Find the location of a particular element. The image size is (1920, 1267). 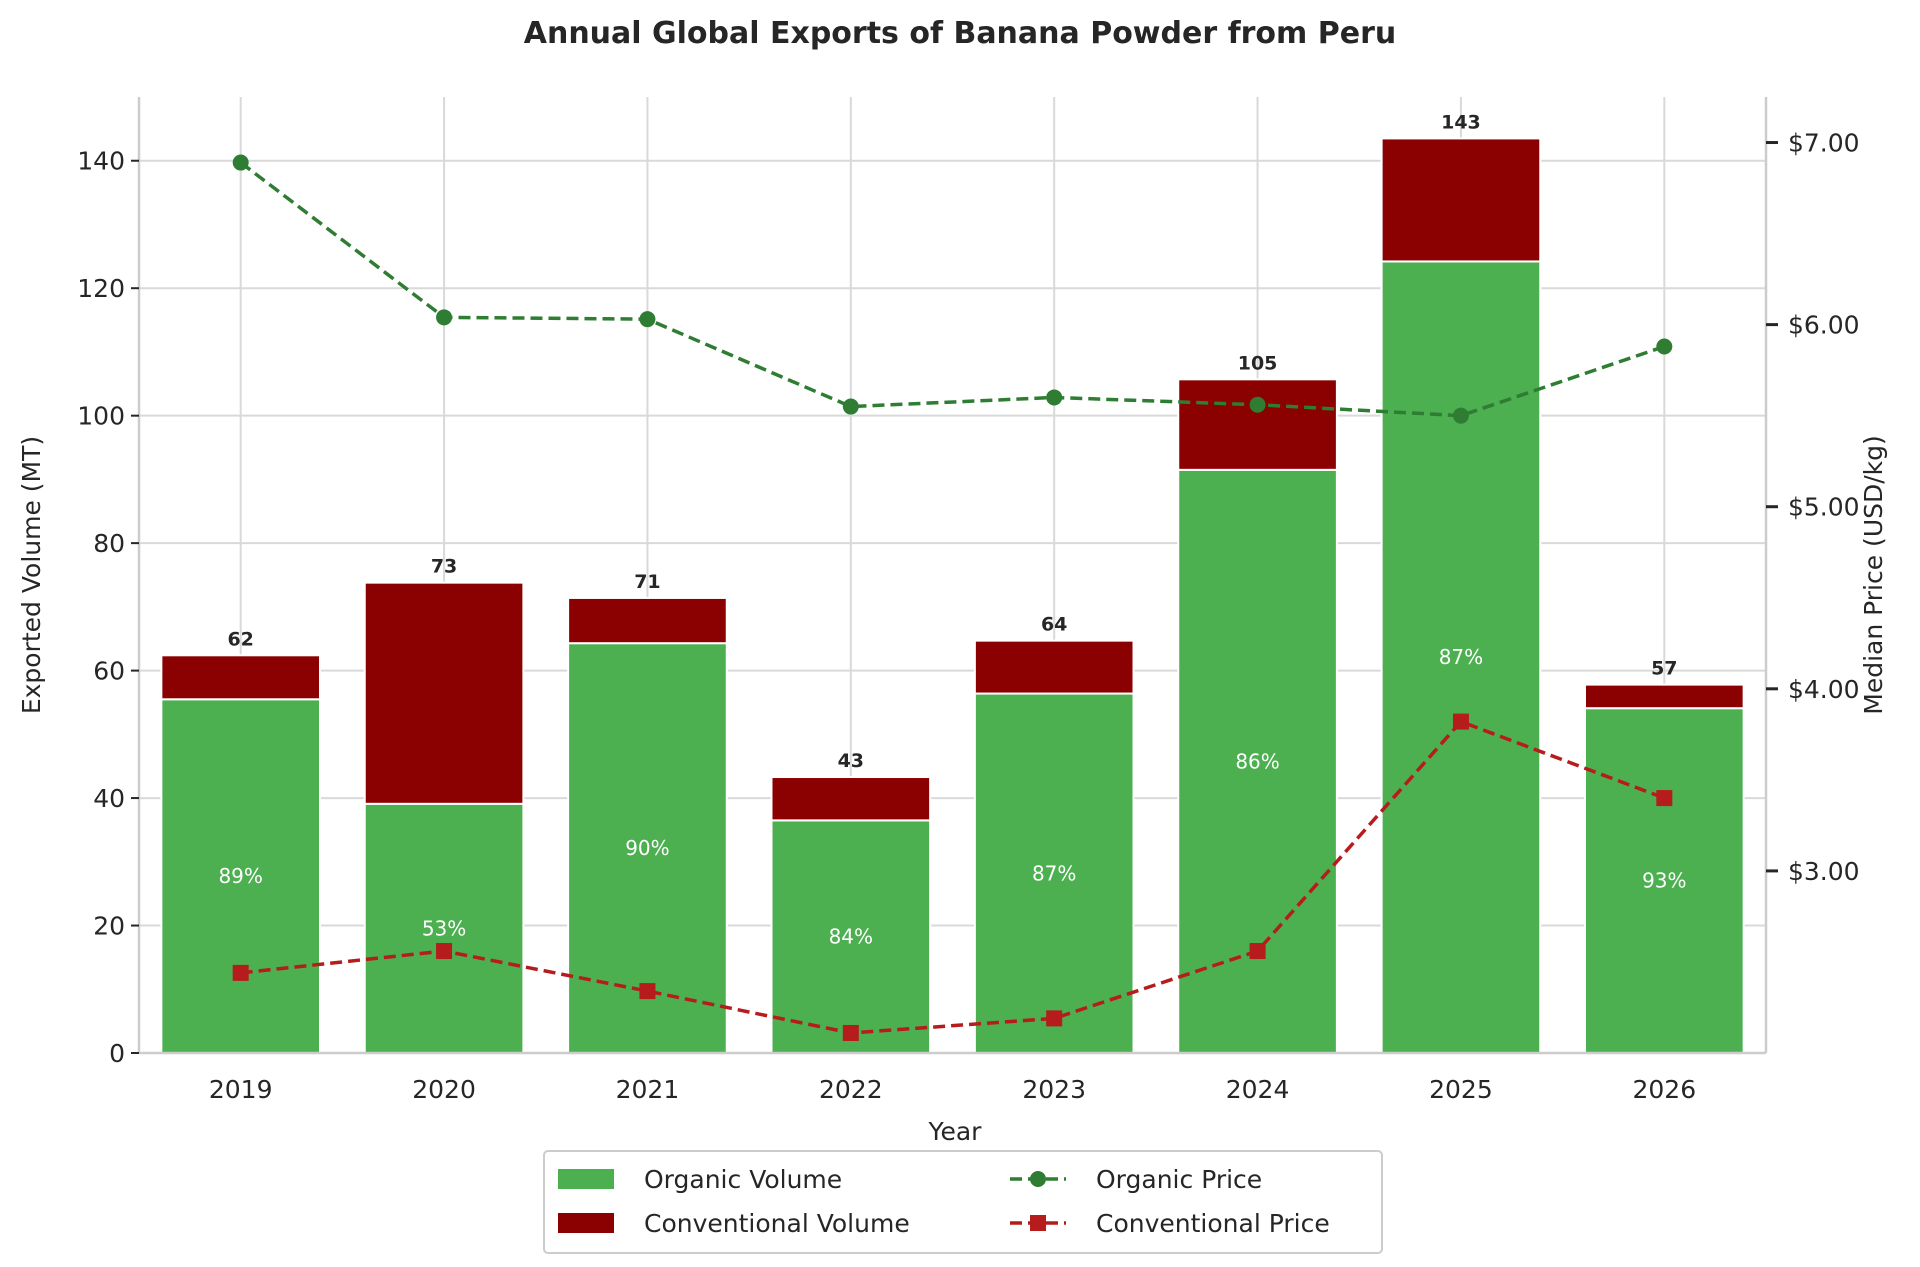

y-tick-label: 60 is located at coordinates (109, 671).